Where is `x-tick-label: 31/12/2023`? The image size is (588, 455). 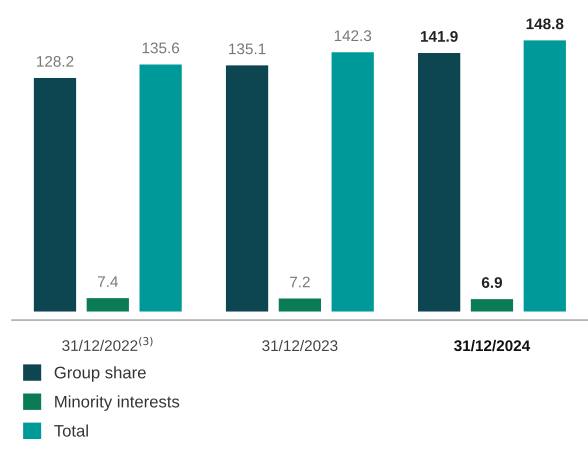
x-tick-label: 31/12/2023 is located at coordinates (300, 346).